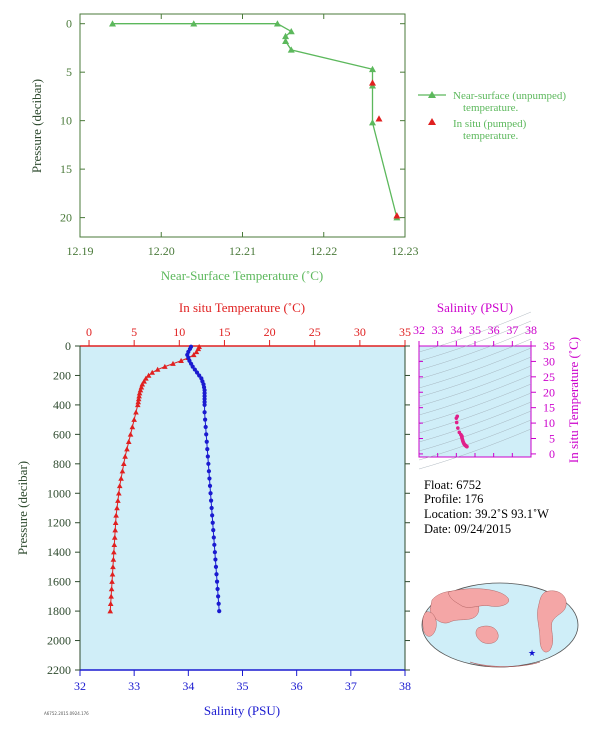 This screenshot has height=732, width=601. What do you see at coordinates (248, 335) in the screenshot?
I see `temperature-ticks: 0 5 10 15 20 25 30 35` at bounding box center [248, 335].